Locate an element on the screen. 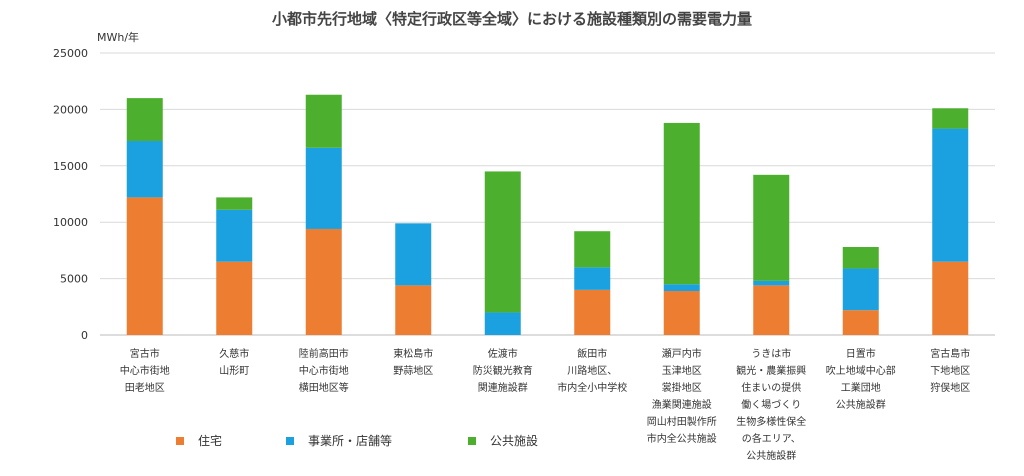  x-category-label: 久慈市 山形町 is located at coordinates (234, 363).